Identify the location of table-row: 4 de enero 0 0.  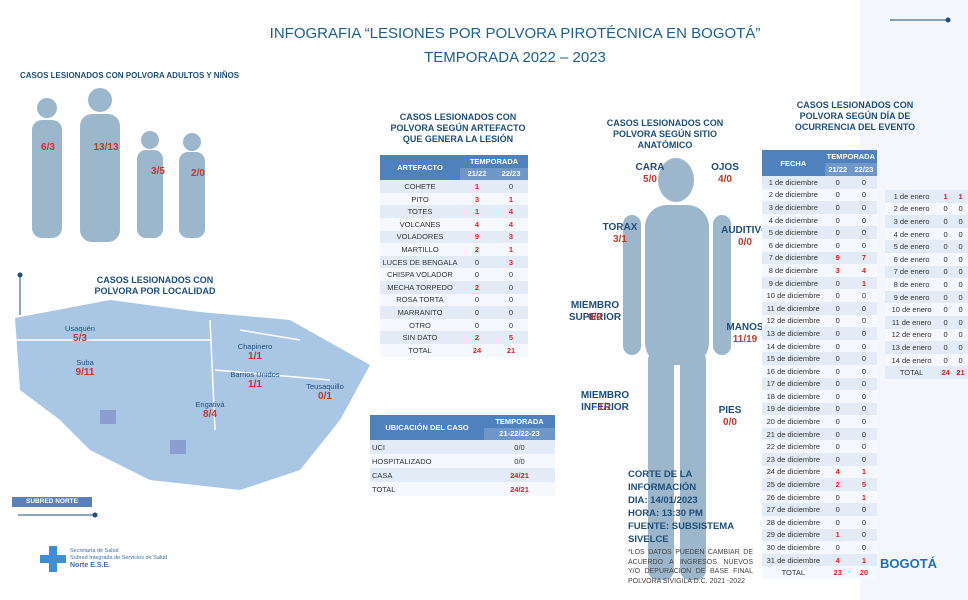
(926, 234).